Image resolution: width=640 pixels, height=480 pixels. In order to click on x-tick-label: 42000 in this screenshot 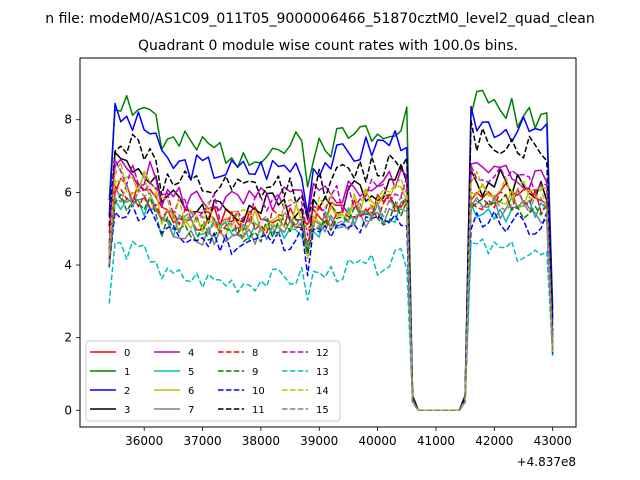, I will do `click(494, 441)`.